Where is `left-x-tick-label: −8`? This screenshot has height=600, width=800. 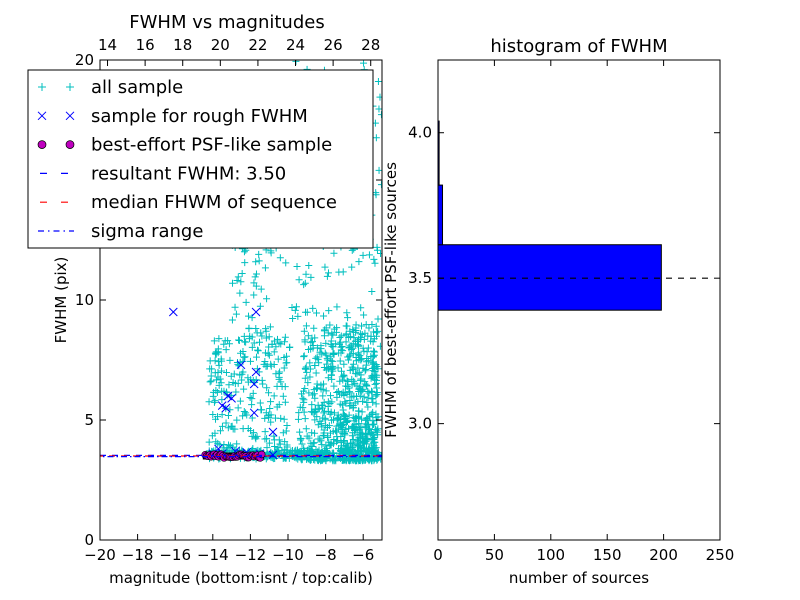
left-x-tick-label: −8 is located at coordinates (326, 555).